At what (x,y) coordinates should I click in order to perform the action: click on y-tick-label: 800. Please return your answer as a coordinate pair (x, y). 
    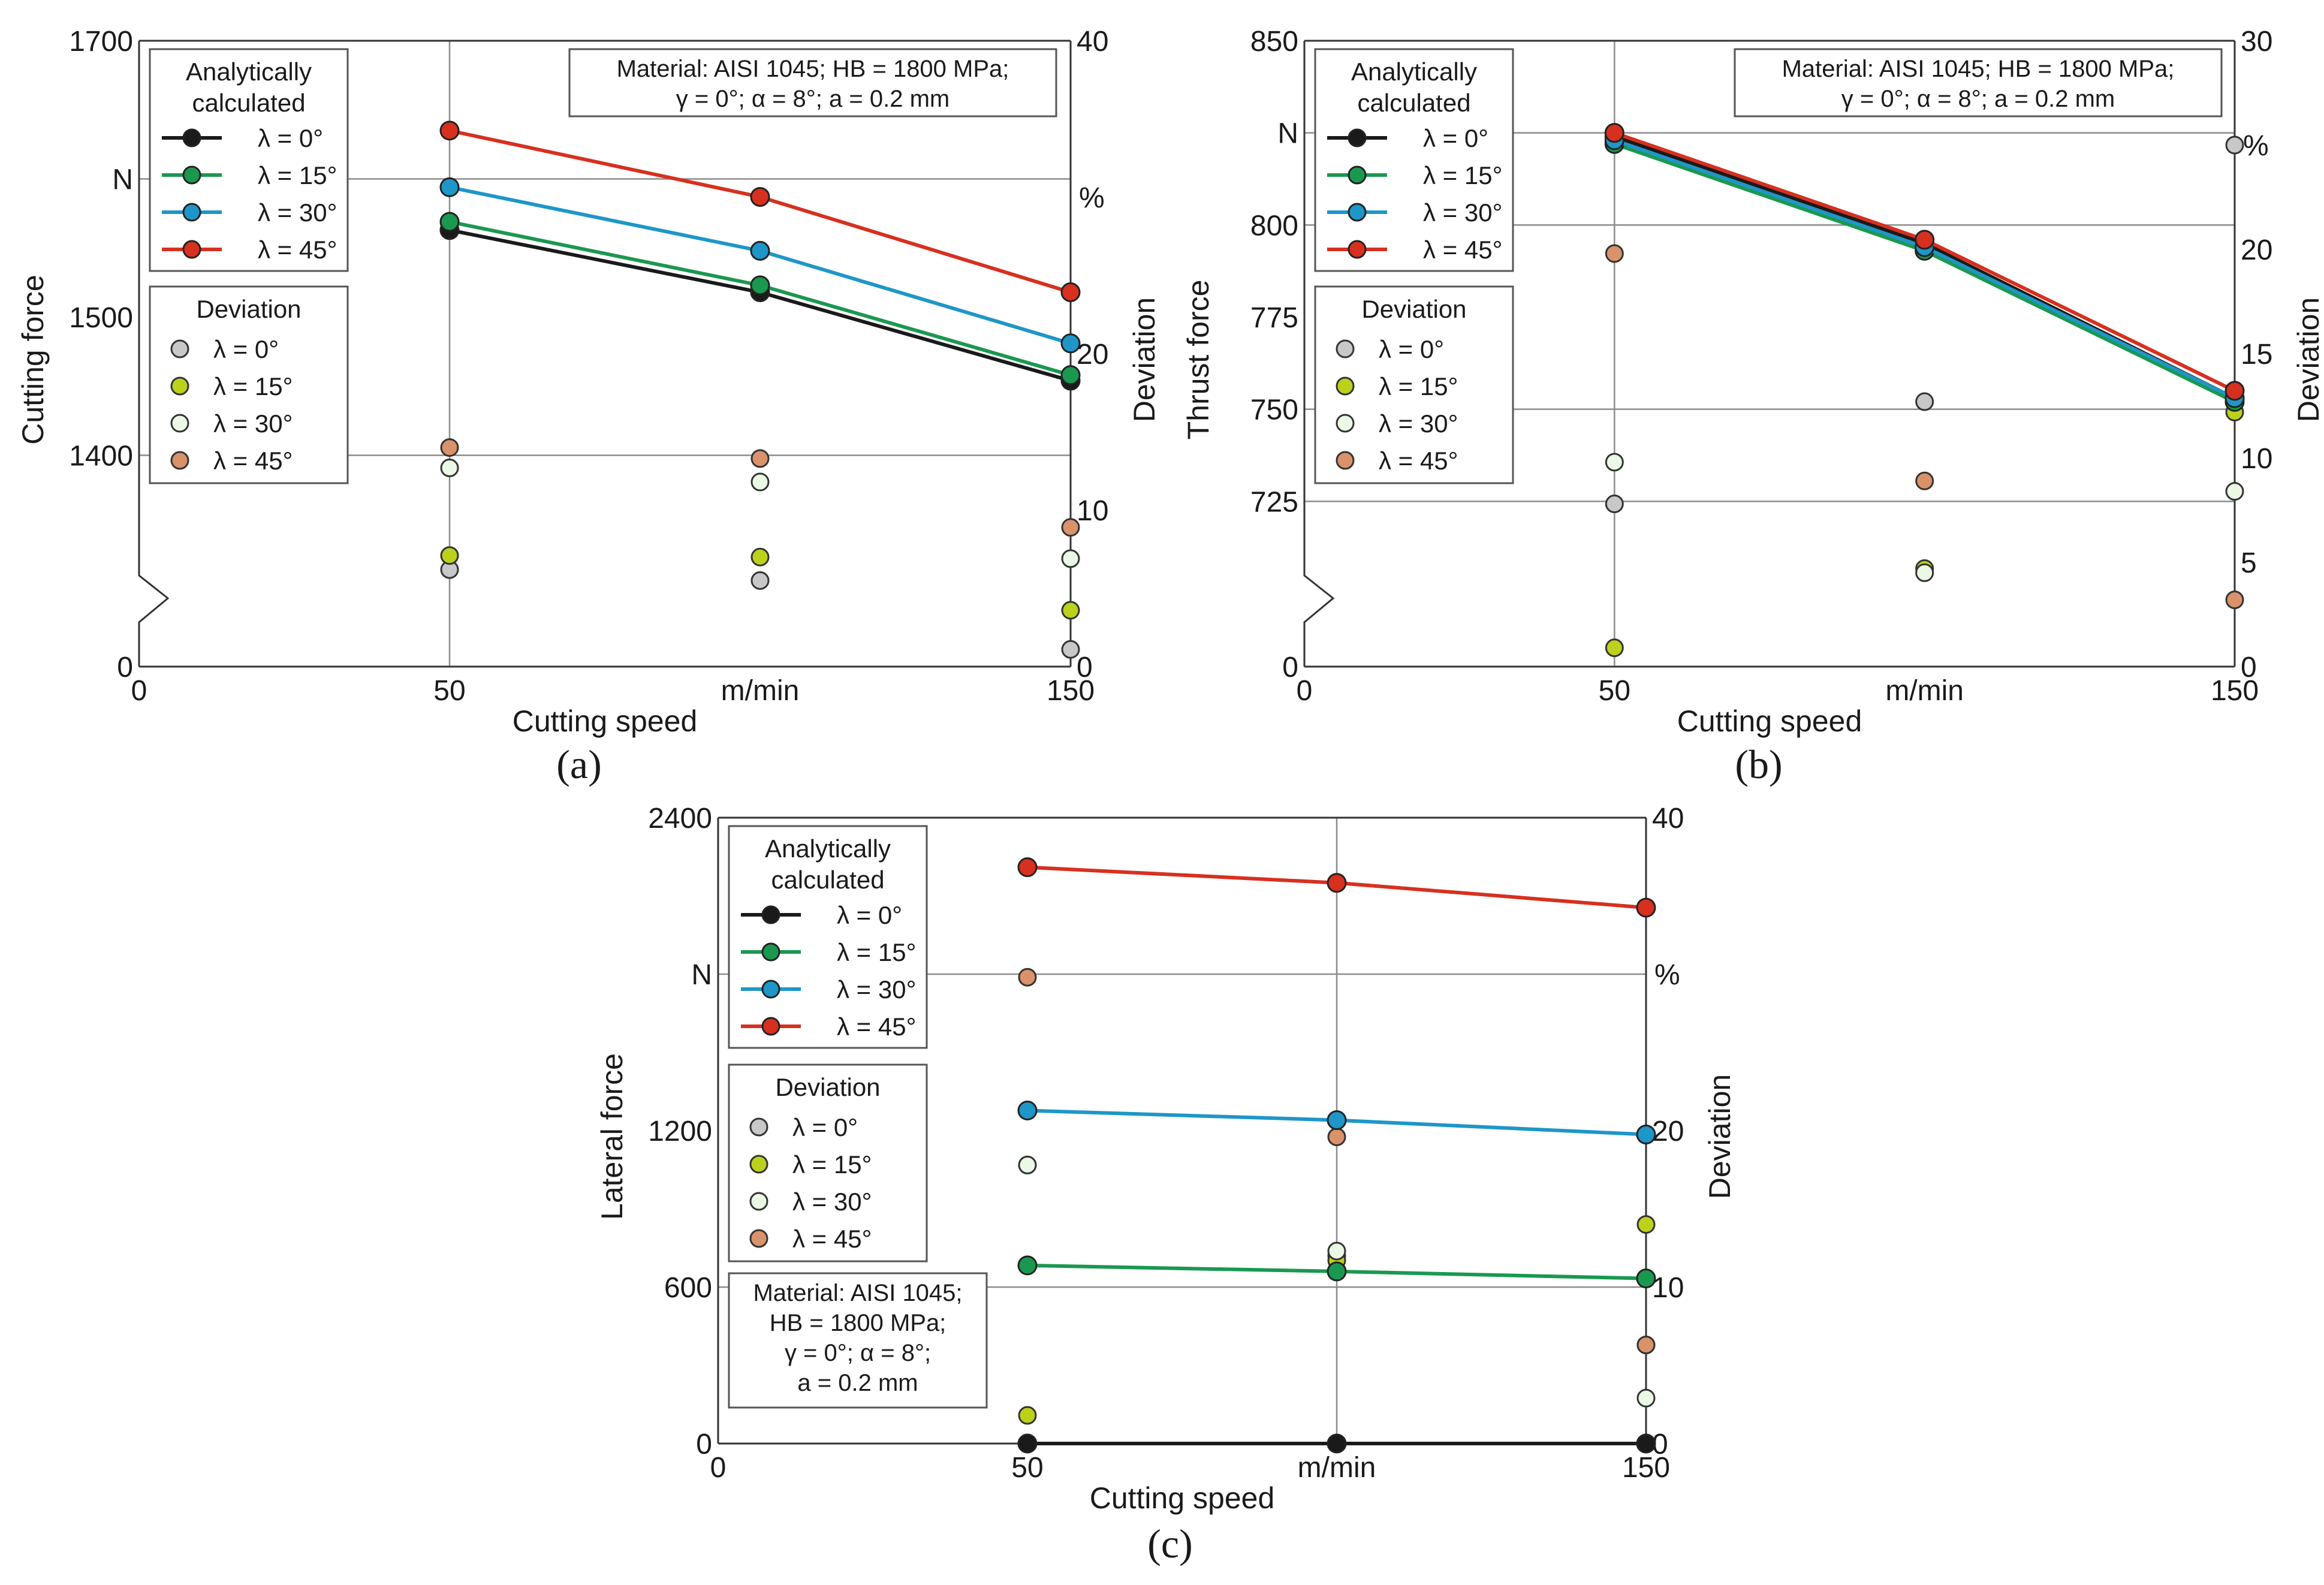
    Looking at the image, I should click on (1274, 226).